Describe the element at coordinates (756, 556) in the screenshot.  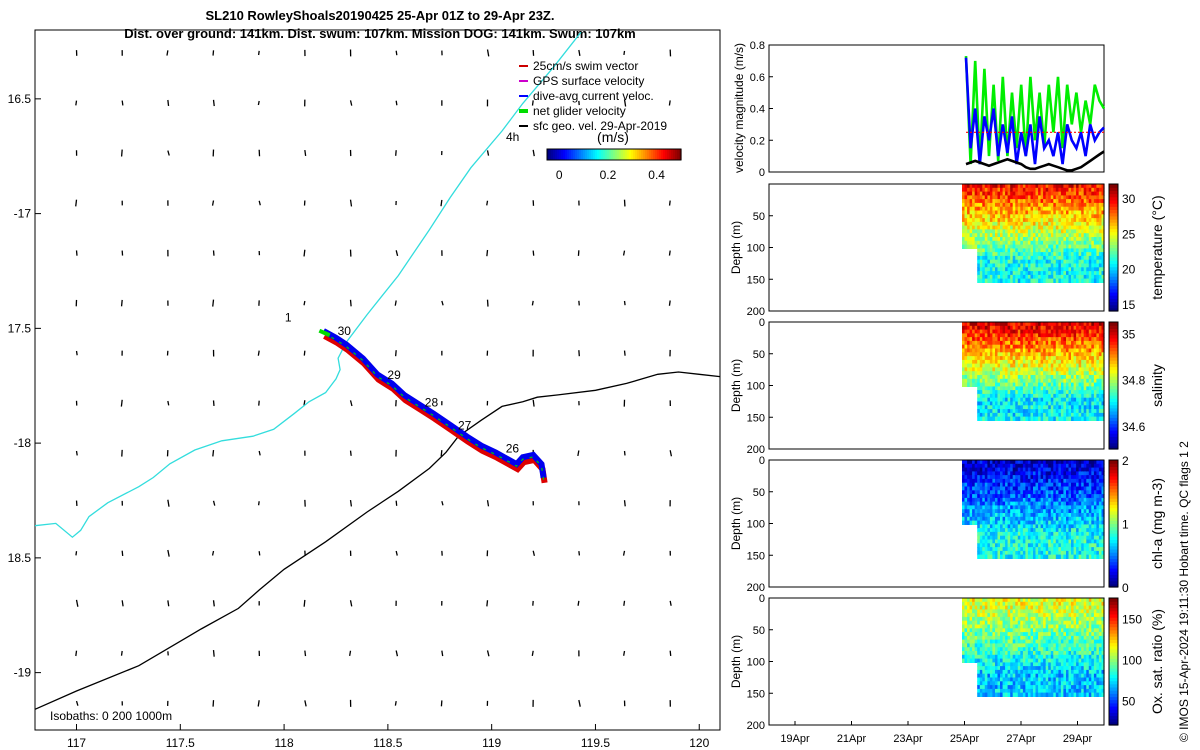
I see `depth-tick-label: 150` at that location.